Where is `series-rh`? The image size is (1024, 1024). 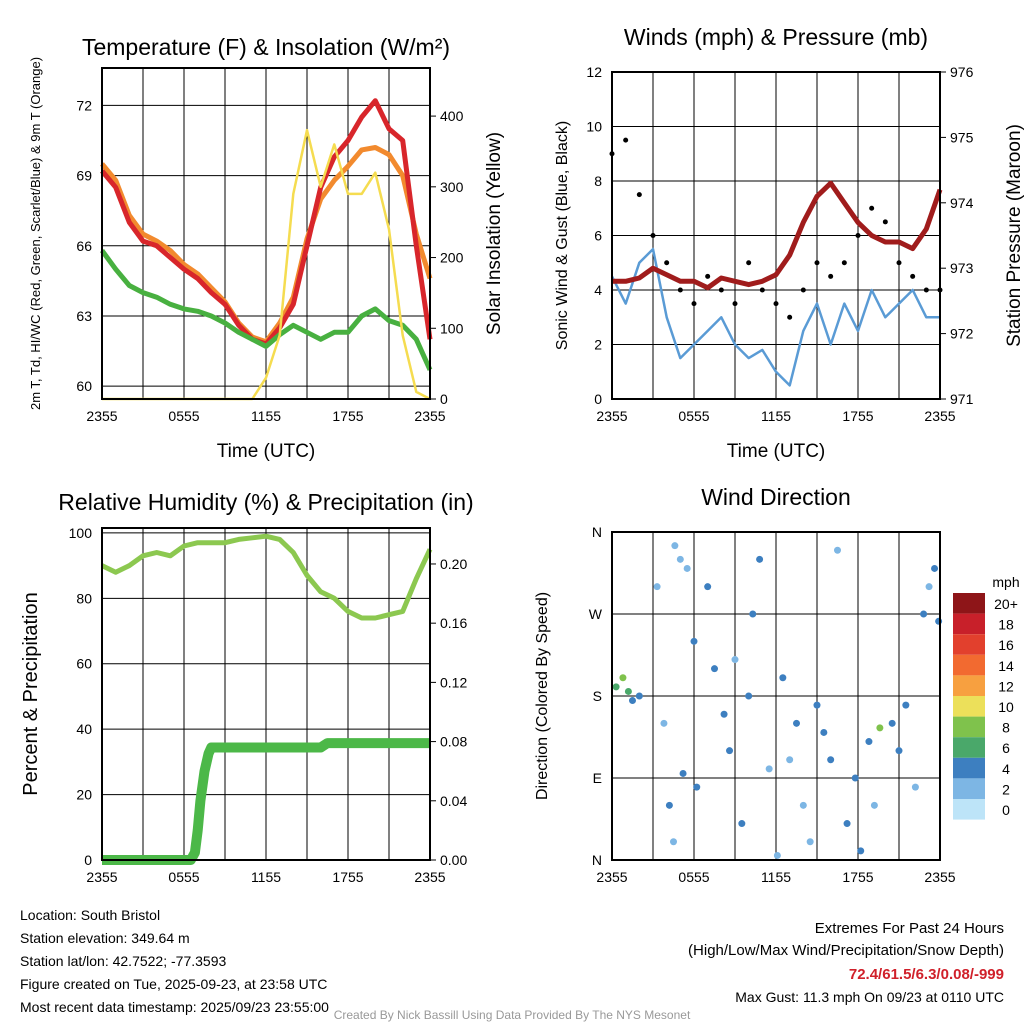
series-rh is located at coordinates (266, 577).